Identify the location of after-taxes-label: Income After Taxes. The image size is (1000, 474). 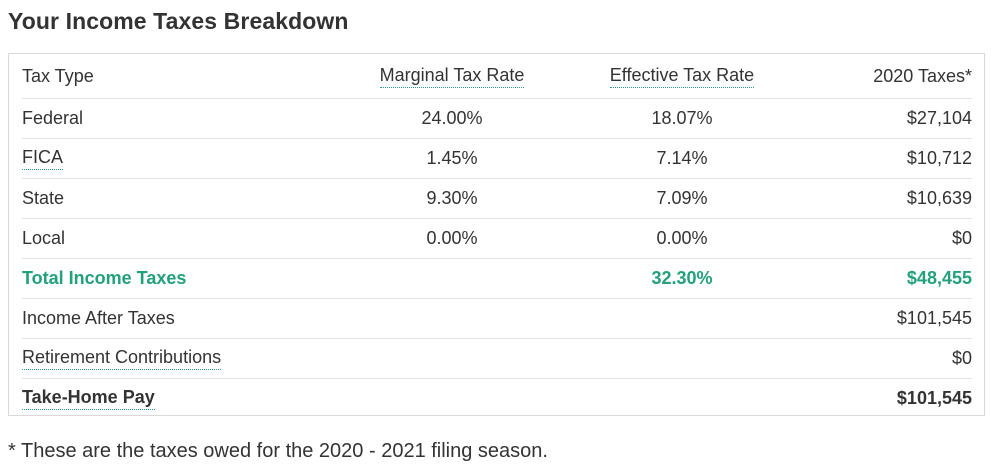
(98, 318).